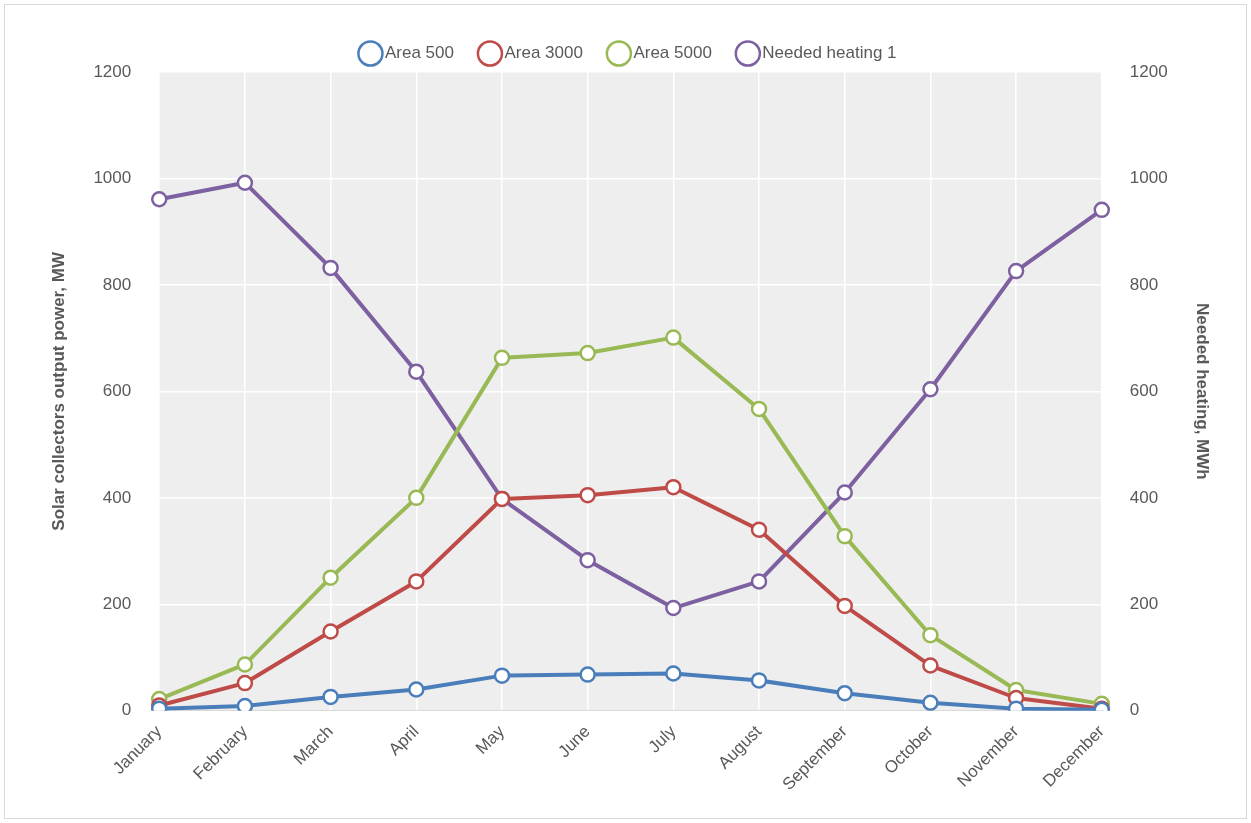 This screenshot has height=823, width=1251. Describe the element at coordinates (126, 710) in the screenshot. I see `y-tick-label: 0` at that location.